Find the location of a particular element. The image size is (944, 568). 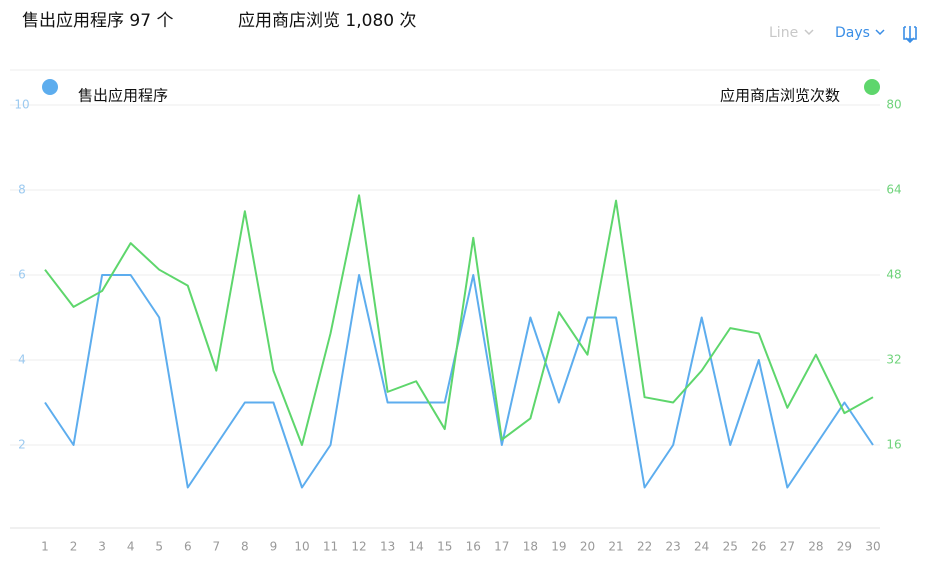

x-tick-label: 7 is located at coordinates (216, 547).